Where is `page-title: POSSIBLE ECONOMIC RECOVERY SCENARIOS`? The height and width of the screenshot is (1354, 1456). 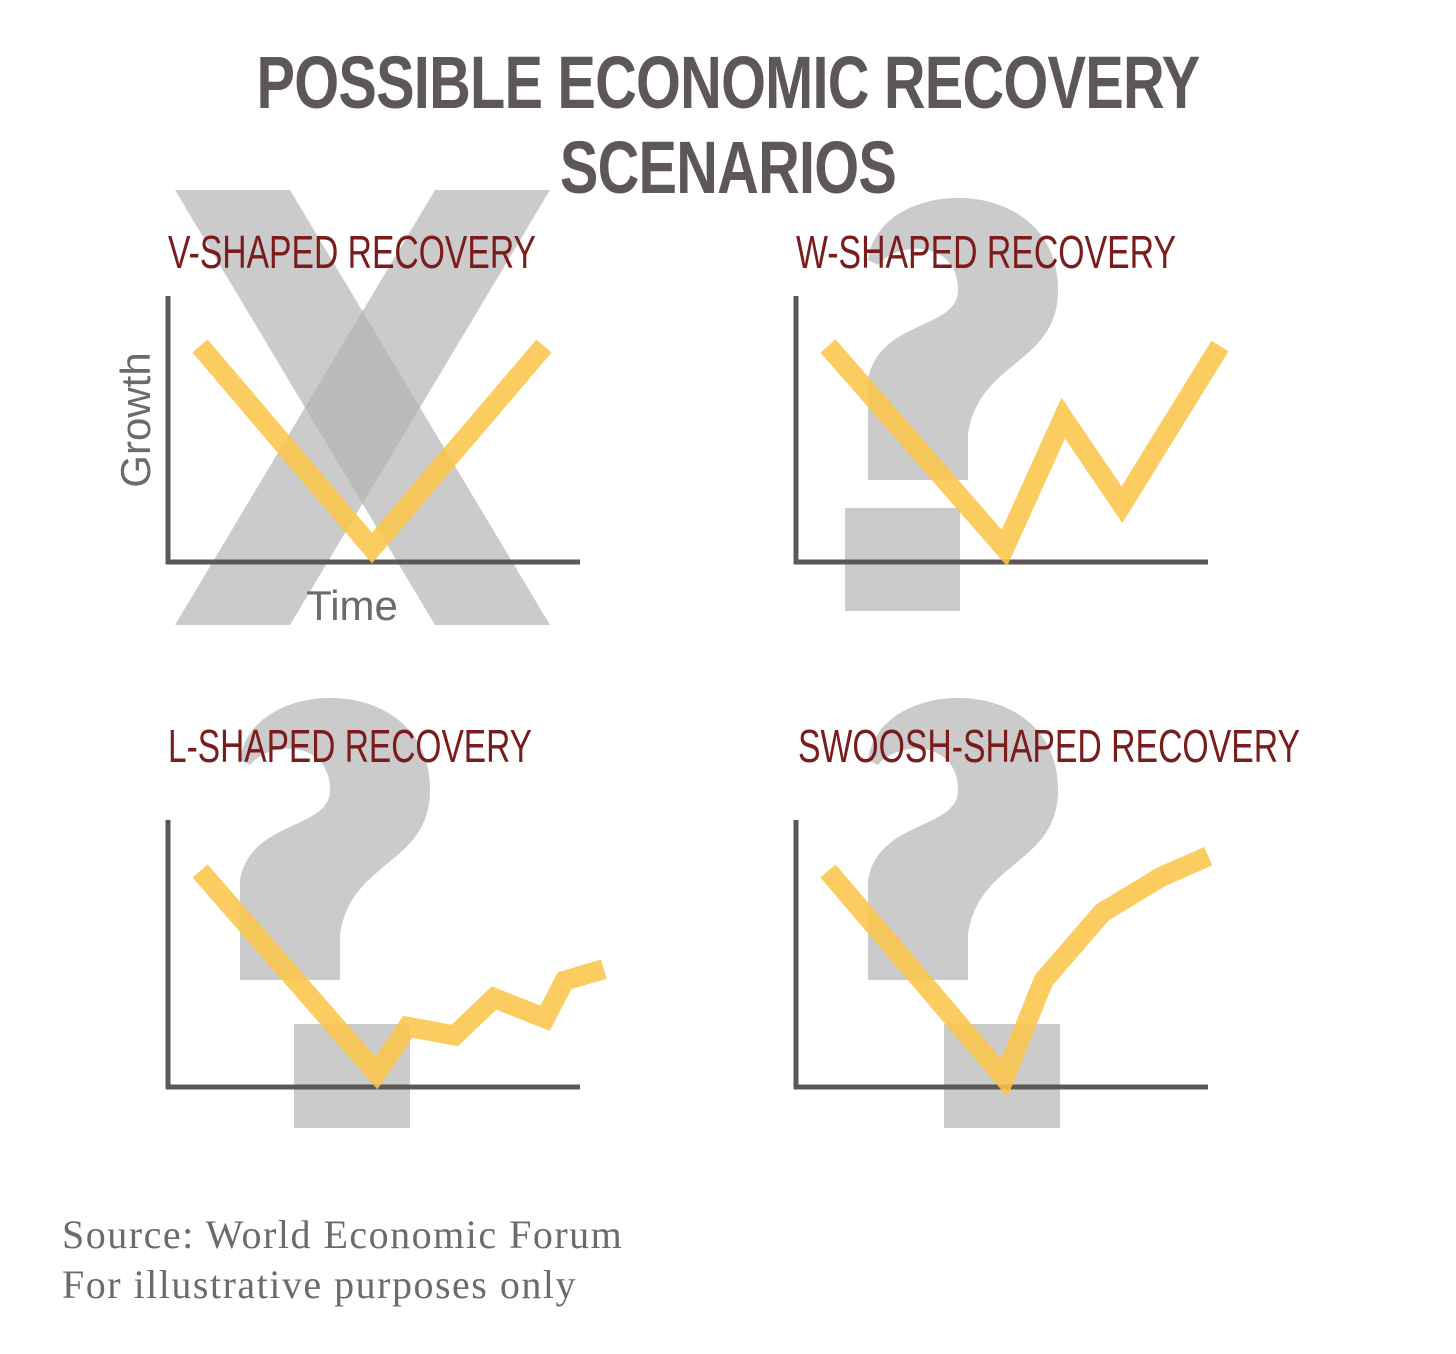
page-title: POSSIBLE ECONOMIC RECOVERY SCENARIOS is located at coordinates (728, 125).